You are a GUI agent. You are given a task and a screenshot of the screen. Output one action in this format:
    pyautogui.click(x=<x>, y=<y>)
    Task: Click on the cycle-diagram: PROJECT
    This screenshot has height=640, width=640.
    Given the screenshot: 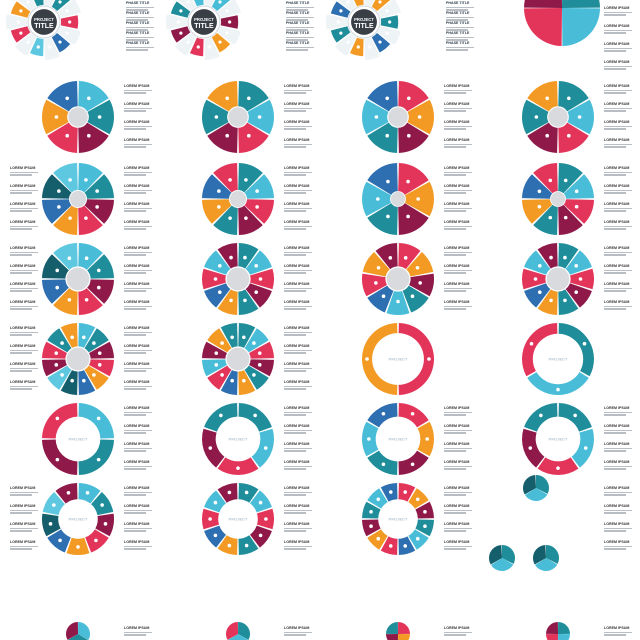 What is the action you would take?
    pyautogui.click(x=238, y=439)
    